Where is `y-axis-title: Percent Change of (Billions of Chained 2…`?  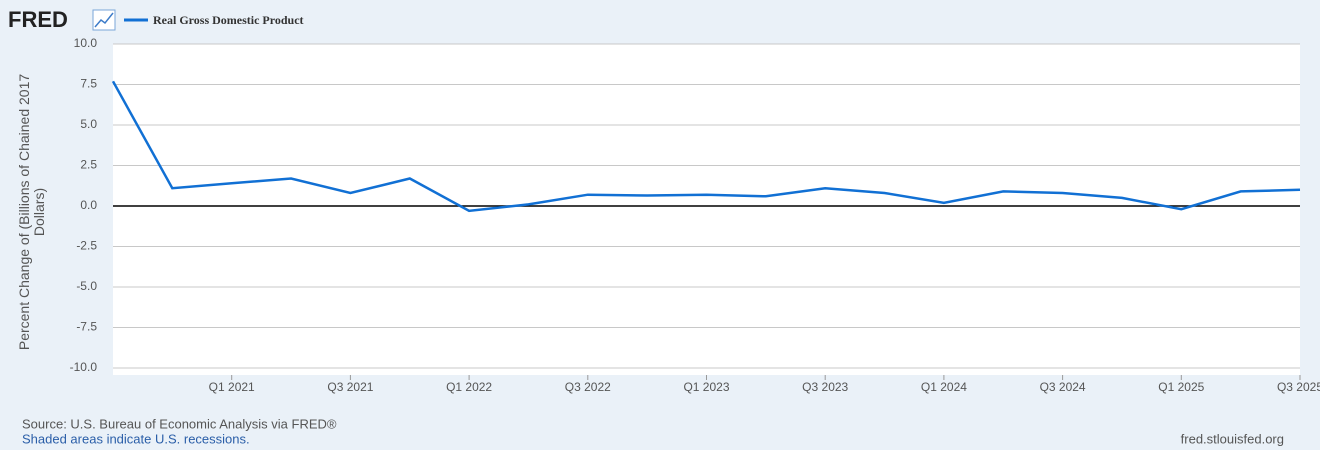 y-axis-title: Percent Change of (Billions of Chained 2… is located at coordinates (31, 212).